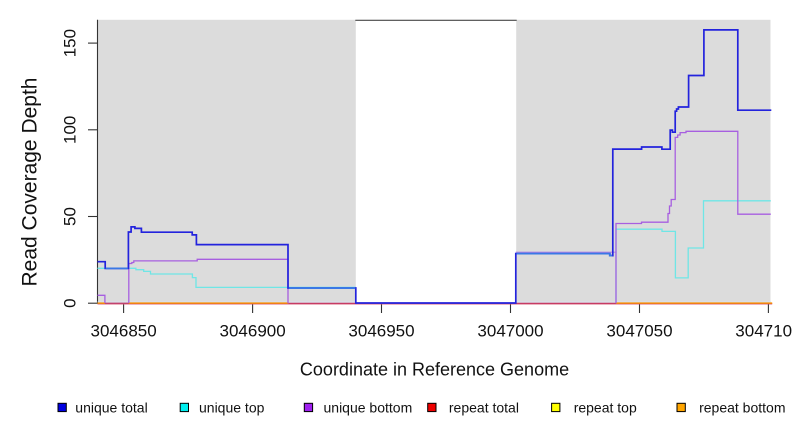 The width and height of the screenshot is (792, 437). Describe the element at coordinates (70, 302) in the screenshot. I see `svg-text: 0` at that location.